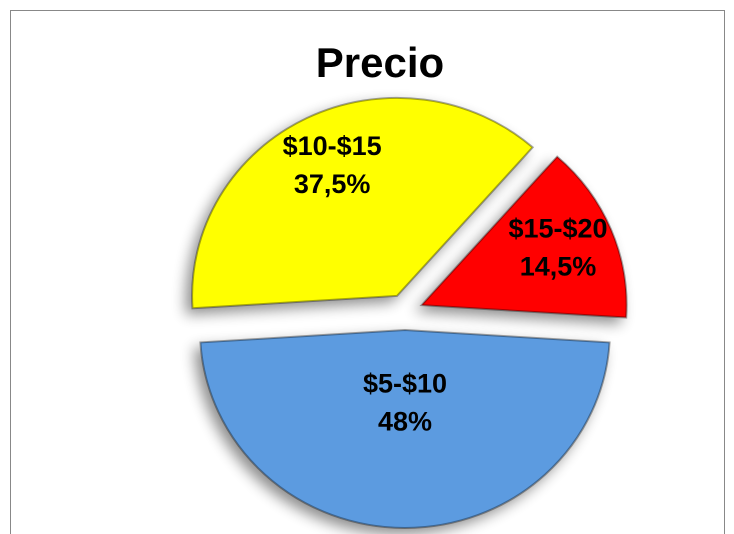 The width and height of the screenshot is (734, 534). Describe the element at coordinates (380, 62) in the screenshot. I see `chart-title: Precio` at that location.